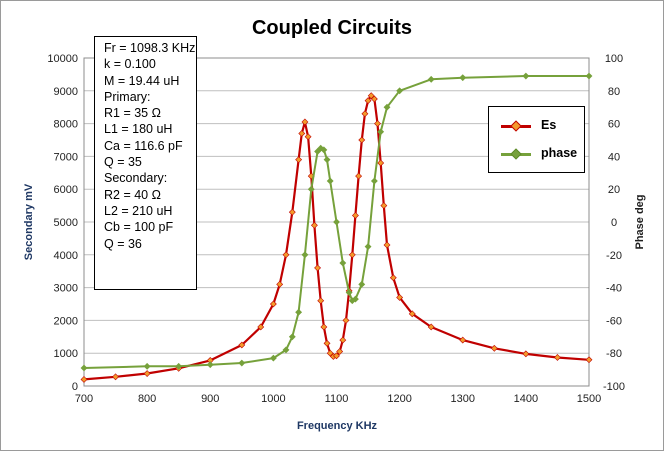 The width and height of the screenshot is (664, 451). Describe the element at coordinates (516, 126) in the screenshot. I see `legend-marker-es` at that location.